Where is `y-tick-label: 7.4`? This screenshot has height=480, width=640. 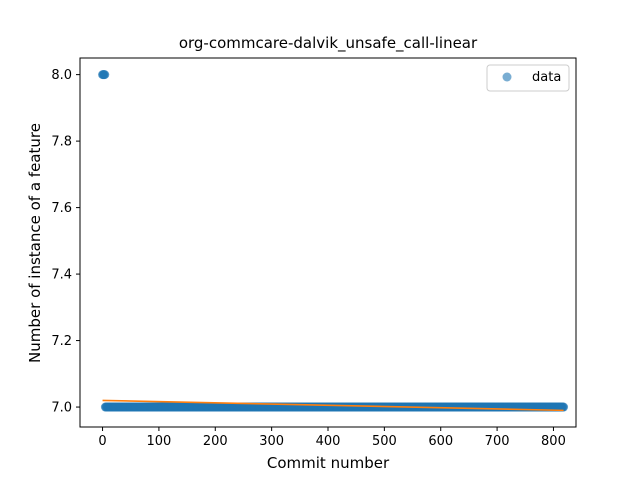
y-tick-label: 7.4 is located at coordinates (61, 275).